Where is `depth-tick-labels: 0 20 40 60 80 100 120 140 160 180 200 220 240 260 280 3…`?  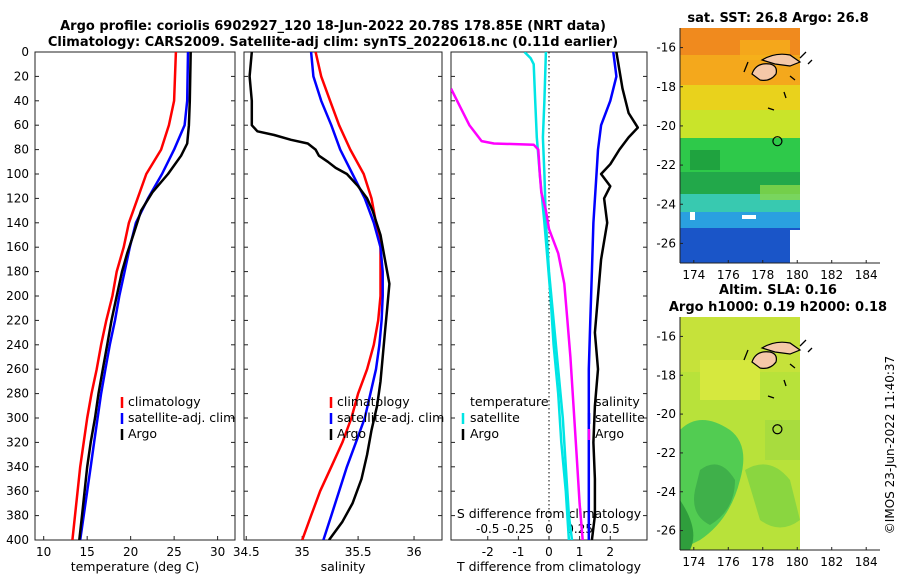 depth-tick-labels: 0 20 40 60 80 100 120 140 160 180 200 220 240 260 280 3… is located at coordinates (17, 296).